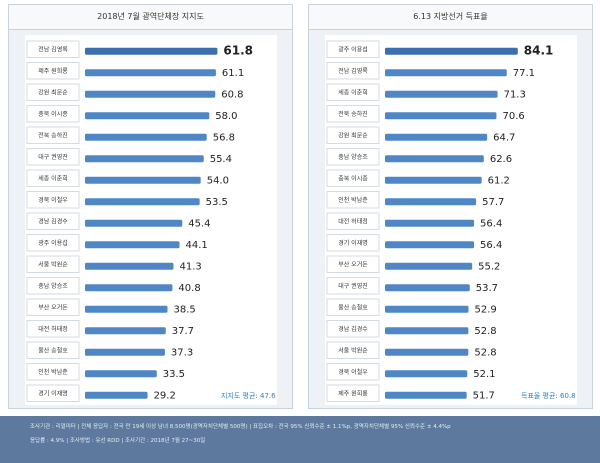  What do you see at coordinates (185, 309) in the screenshot?
I see `left-value-label: 38.5` at bounding box center [185, 309].